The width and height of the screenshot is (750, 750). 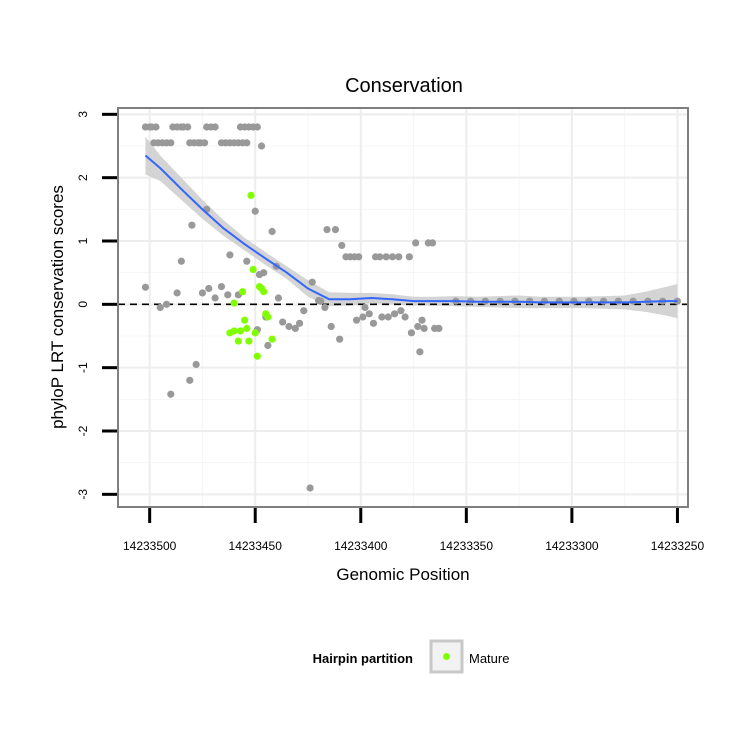 I want to click on x-tick-label: 14233250, so click(x=678, y=546).